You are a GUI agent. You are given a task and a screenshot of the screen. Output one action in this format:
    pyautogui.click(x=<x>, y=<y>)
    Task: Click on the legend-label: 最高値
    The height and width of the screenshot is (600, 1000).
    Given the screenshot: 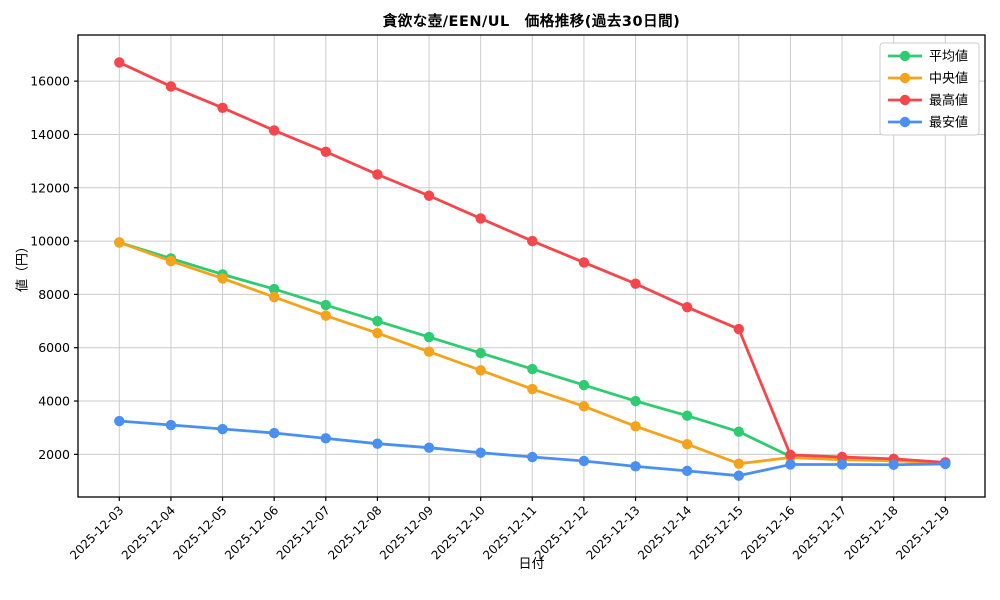 What is the action you would take?
    pyautogui.click(x=948, y=101)
    